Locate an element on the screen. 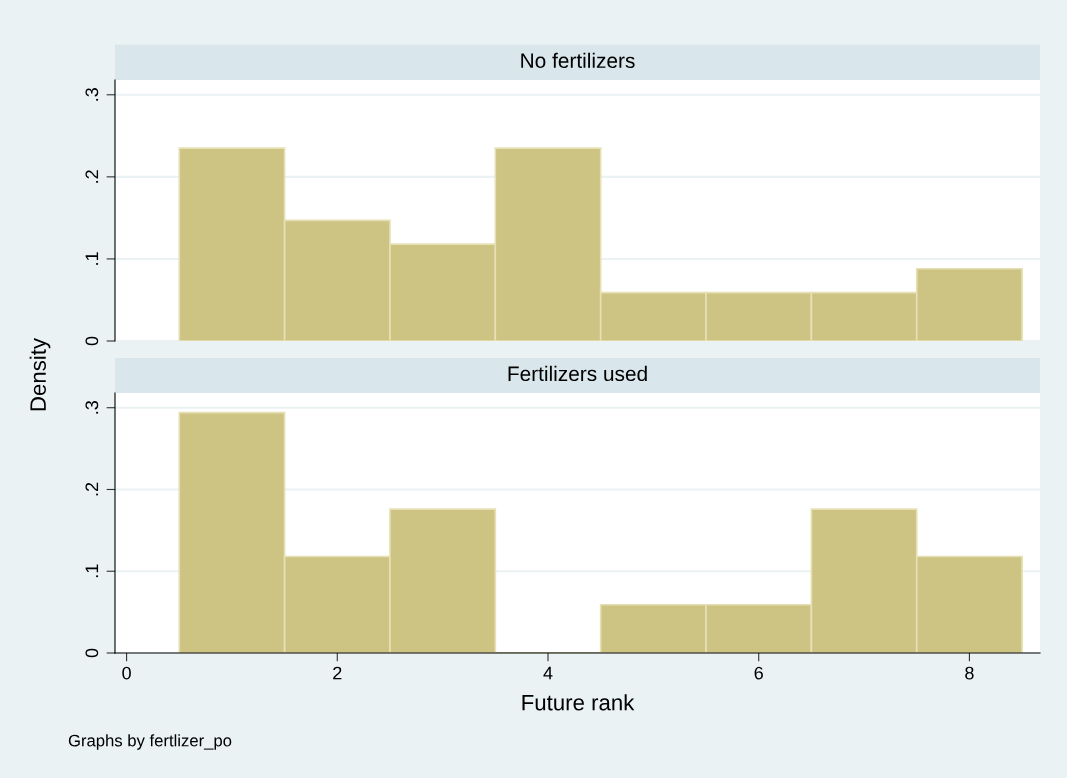  x-tick-label: 4 is located at coordinates (548, 673).